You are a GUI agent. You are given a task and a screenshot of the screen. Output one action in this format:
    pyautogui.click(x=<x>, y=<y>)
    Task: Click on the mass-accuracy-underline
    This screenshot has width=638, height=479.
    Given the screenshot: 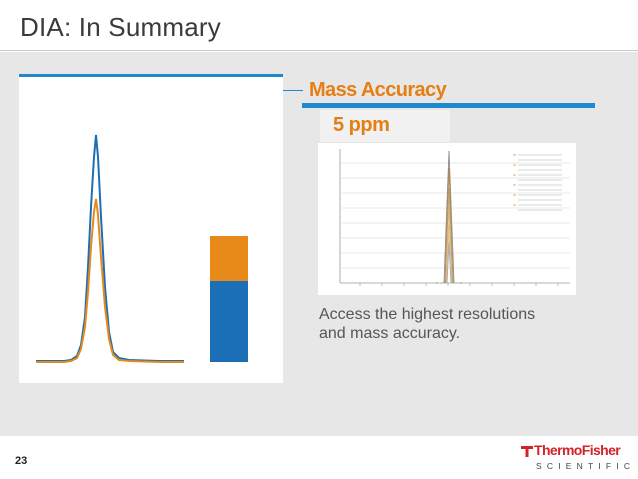 What is the action you would take?
    pyautogui.click(x=448, y=105)
    